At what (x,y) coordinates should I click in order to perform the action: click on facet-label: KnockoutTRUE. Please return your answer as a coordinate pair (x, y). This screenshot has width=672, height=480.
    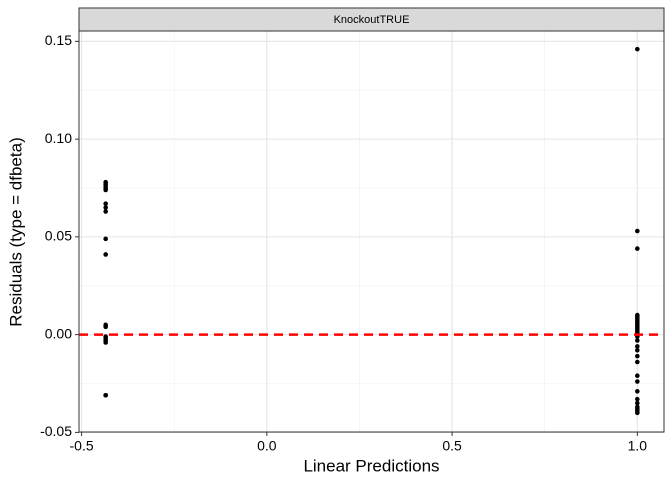
    Looking at the image, I should click on (372, 20).